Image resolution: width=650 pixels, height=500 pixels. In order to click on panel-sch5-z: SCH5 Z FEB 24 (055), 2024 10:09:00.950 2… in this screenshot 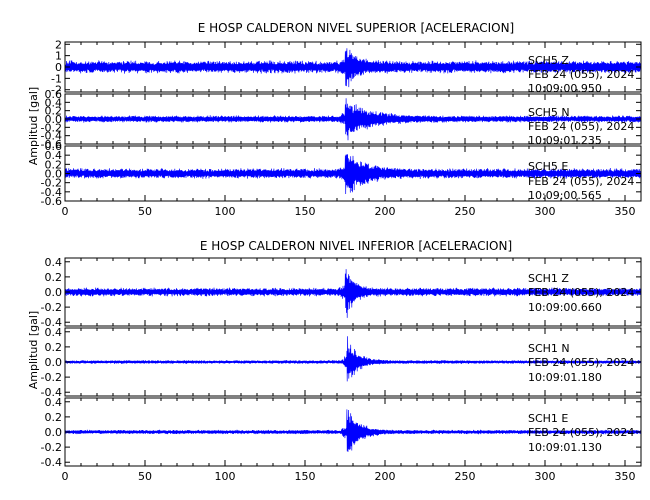, I will do `click(346, 67)`.